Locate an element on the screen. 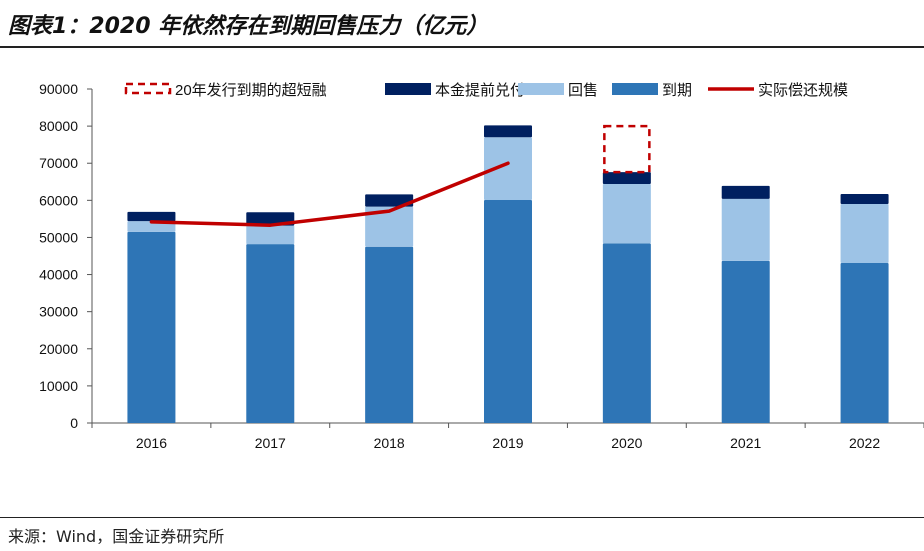 This screenshot has width=924, height=551. line-实际偿还规模 is located at coordinates (329, 194).